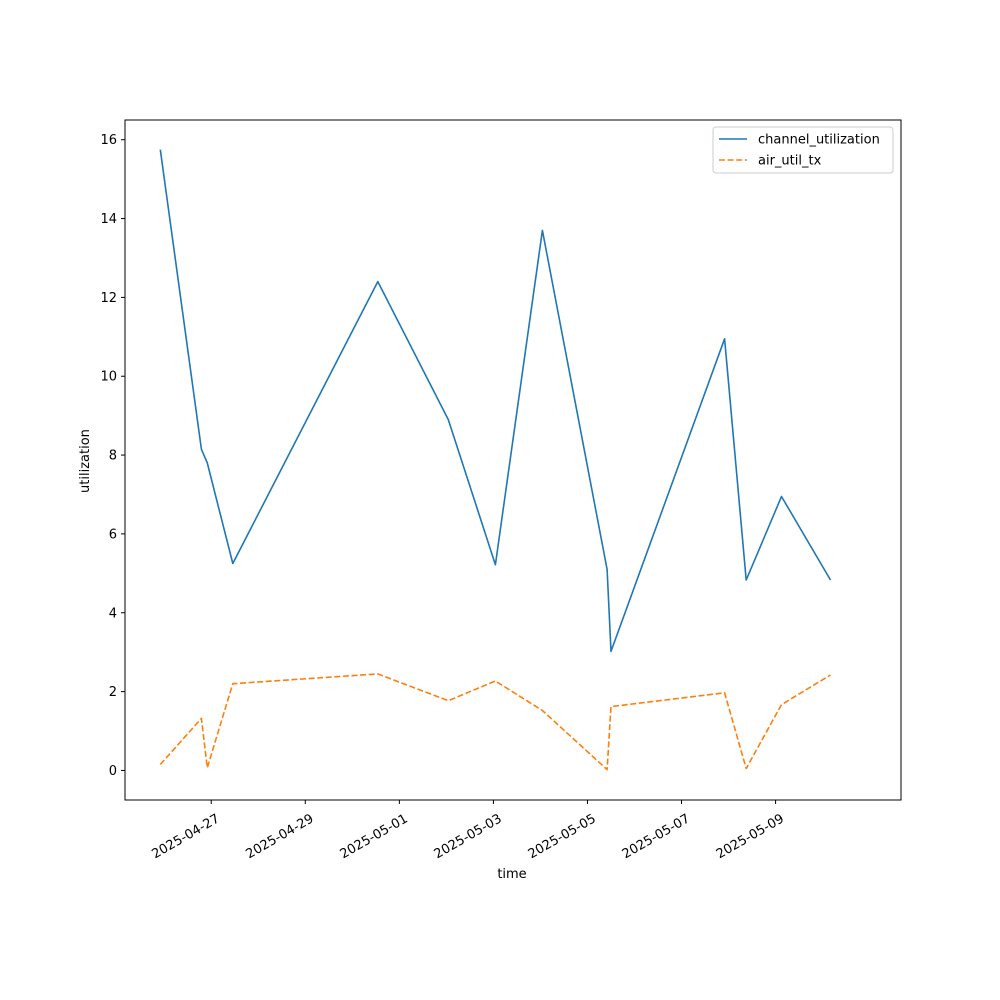  Describe the element at coordinates (511, 874) in the screenshot. I see `x-axis-title: time` at that location.